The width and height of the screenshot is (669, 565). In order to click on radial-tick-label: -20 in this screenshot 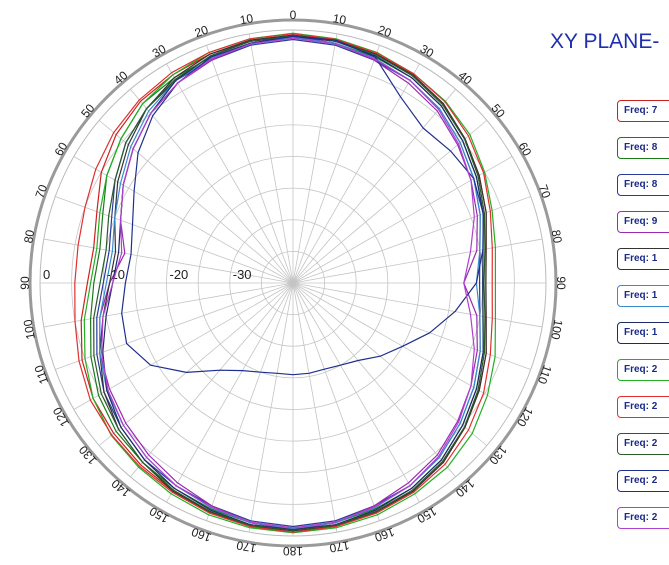, I will do `click(179, 274)`.